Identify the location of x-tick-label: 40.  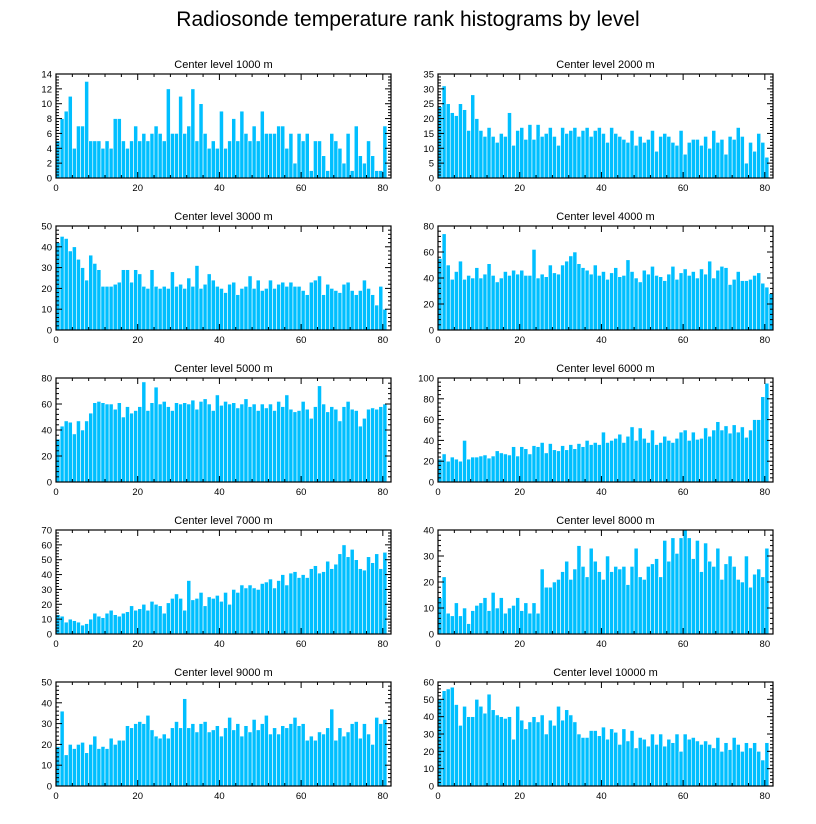
(219, 492).